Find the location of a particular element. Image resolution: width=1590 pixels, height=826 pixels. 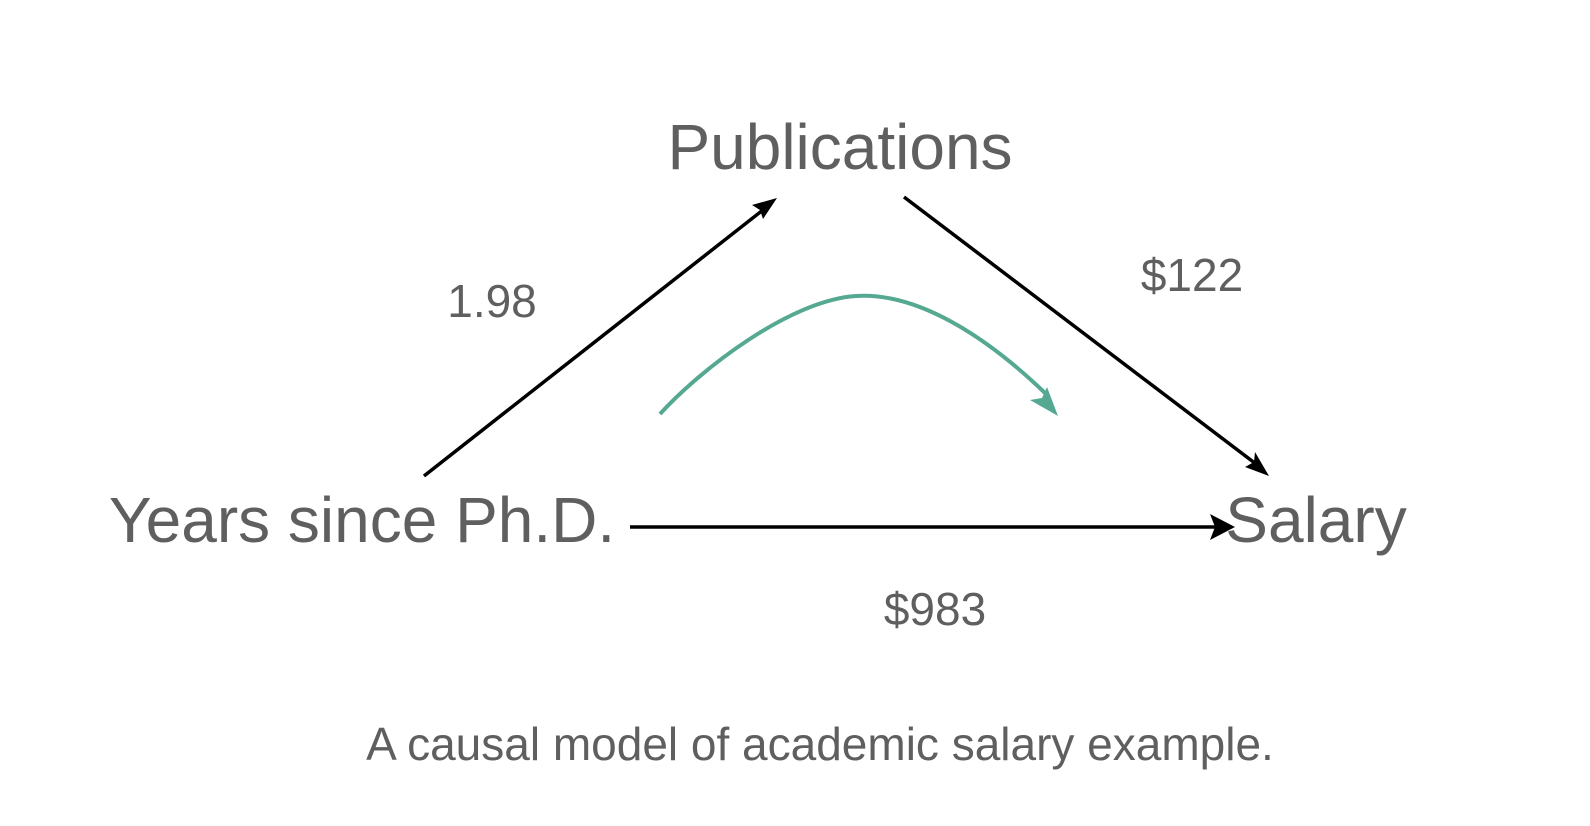

indirect-effect-arrow is located at coordinates (858, 354).